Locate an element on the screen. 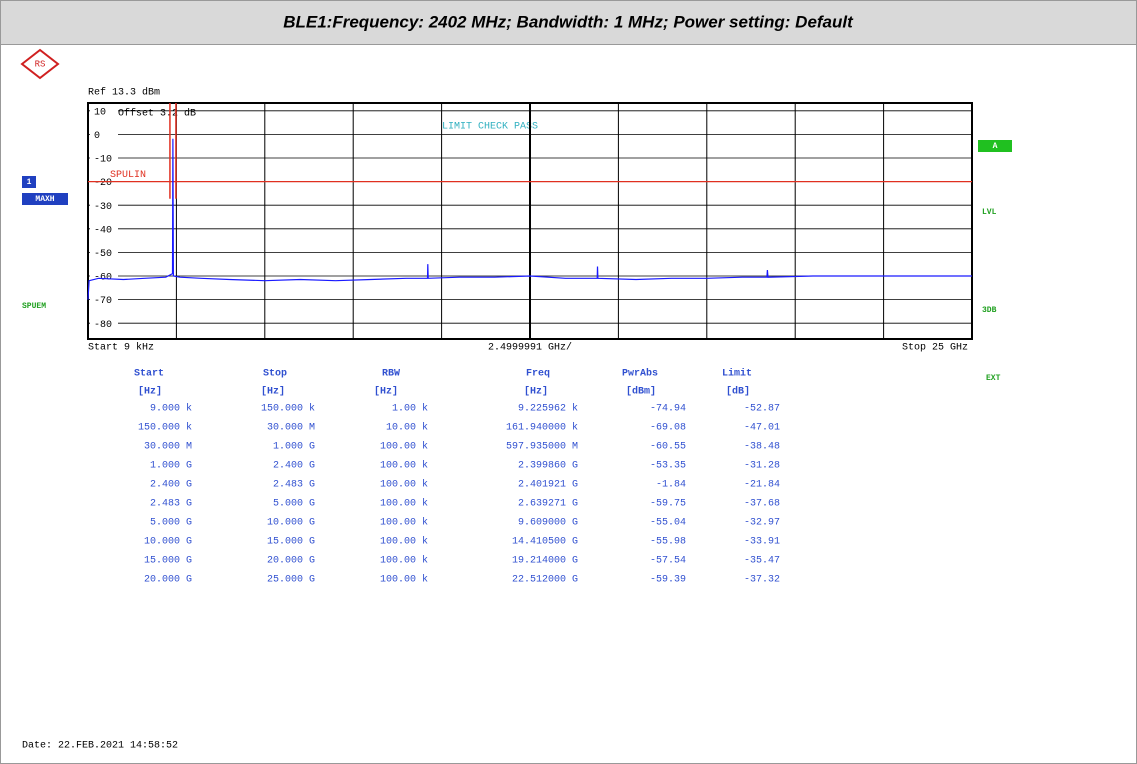 The width and height of the screenshot is (1137, 764). table-cell: 161.940000 k is located at coordinates (542, 428).